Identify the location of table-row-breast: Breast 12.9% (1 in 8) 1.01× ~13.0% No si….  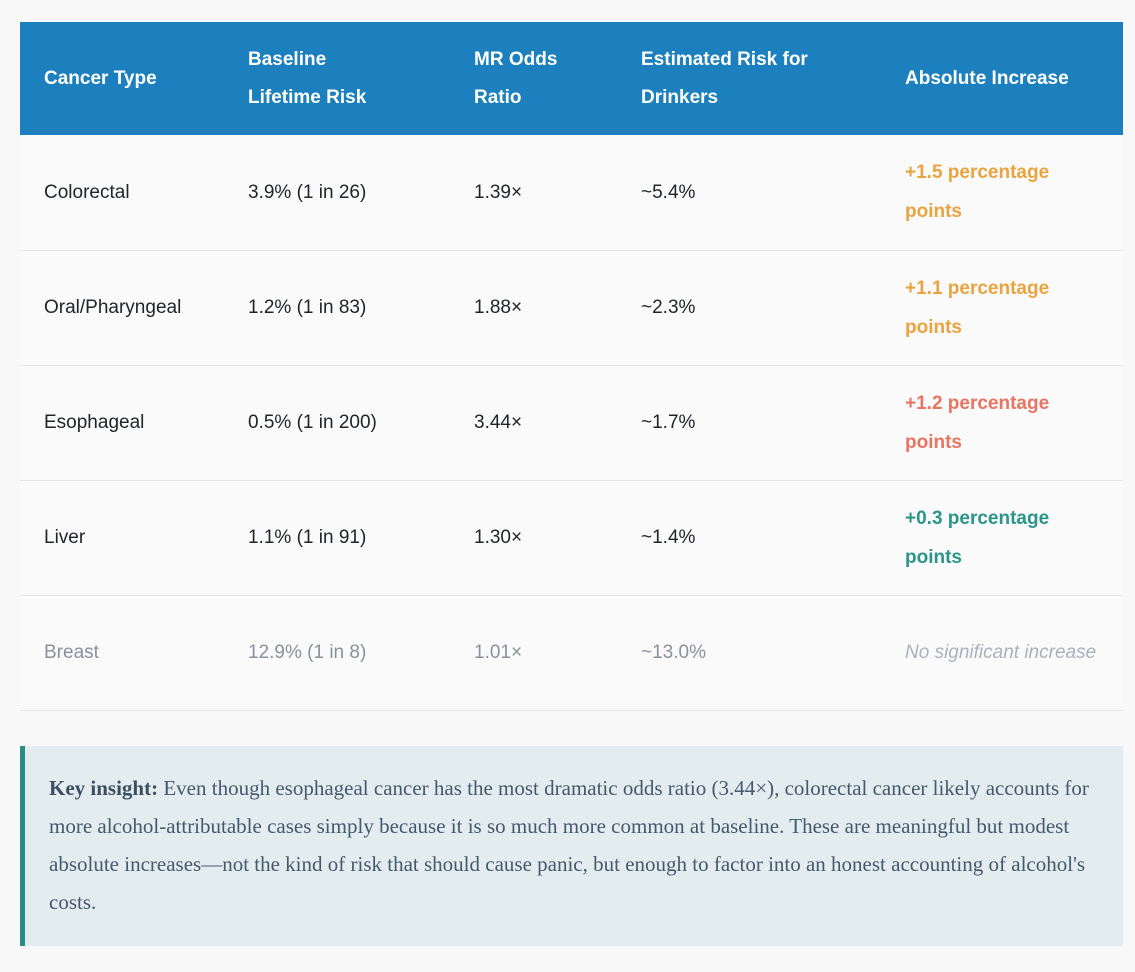
(571, 652).